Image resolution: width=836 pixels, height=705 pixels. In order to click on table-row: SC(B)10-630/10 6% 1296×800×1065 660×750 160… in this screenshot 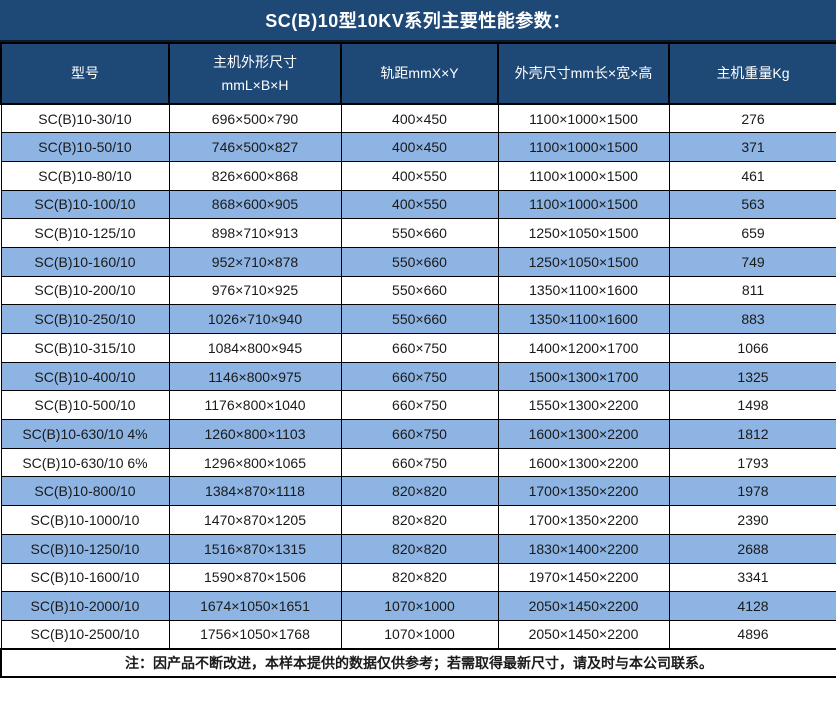, I will do `click(418, 462)`.